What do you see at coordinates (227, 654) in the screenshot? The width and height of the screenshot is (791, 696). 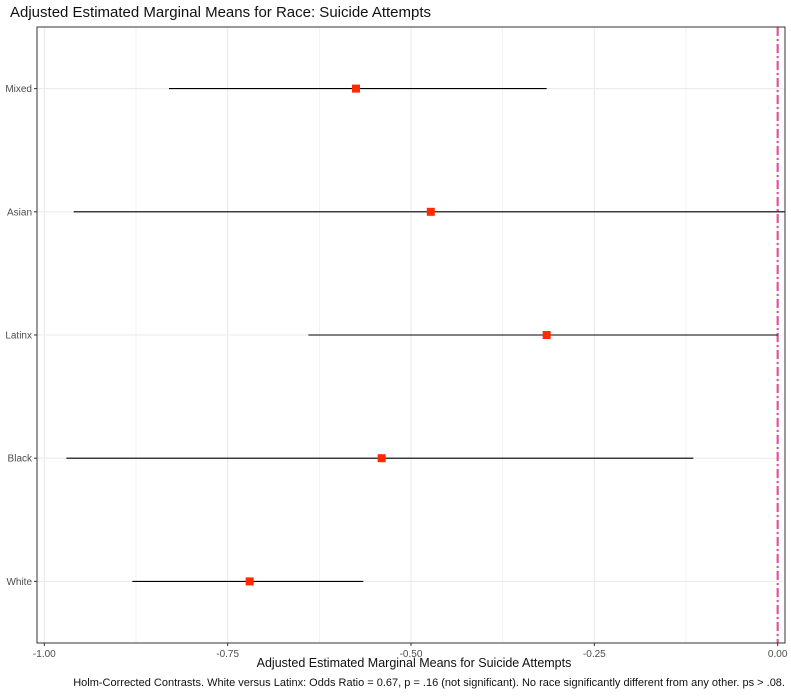 I see `x-tick-label: -0.75` at bounding box center [227, 654].